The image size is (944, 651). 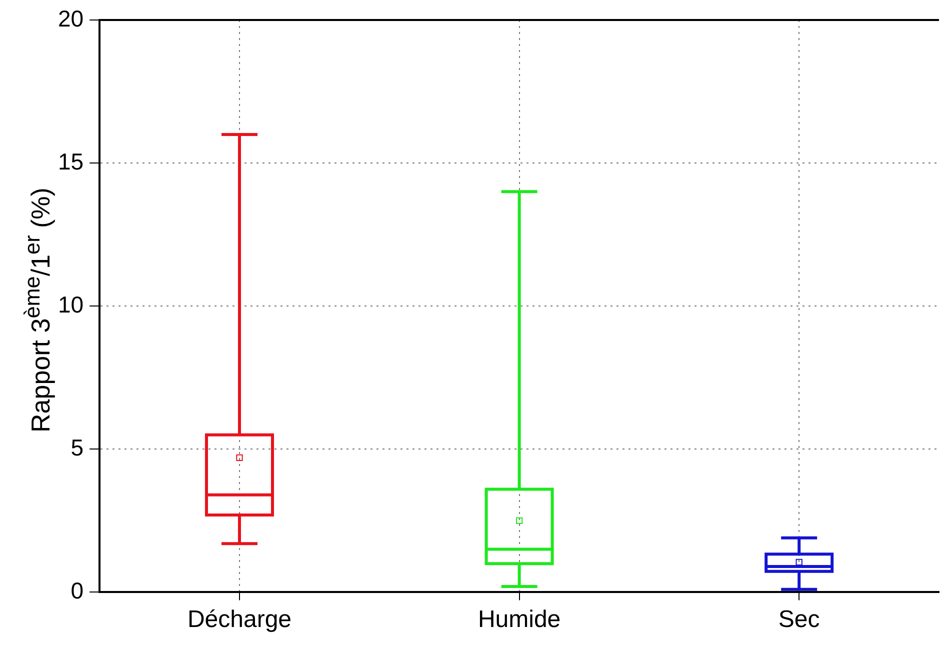 I want to click on x-tick-label: Humide, so click(x=519, y=620).